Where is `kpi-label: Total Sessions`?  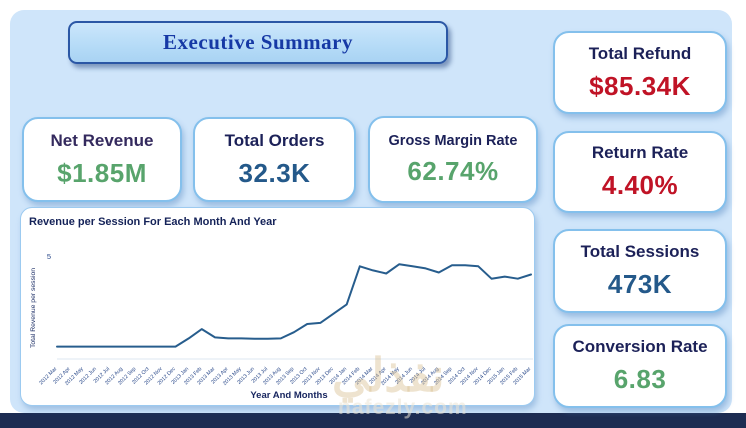 kpi-label: Total Sessions is located at coordinates (640, 251).